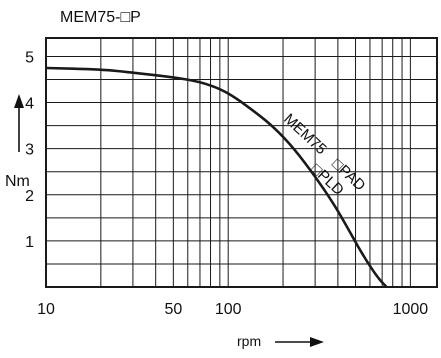 The height and width of the screenshot is (358, 441). I want to click on x-tick-label: 50, so click(173, 309).